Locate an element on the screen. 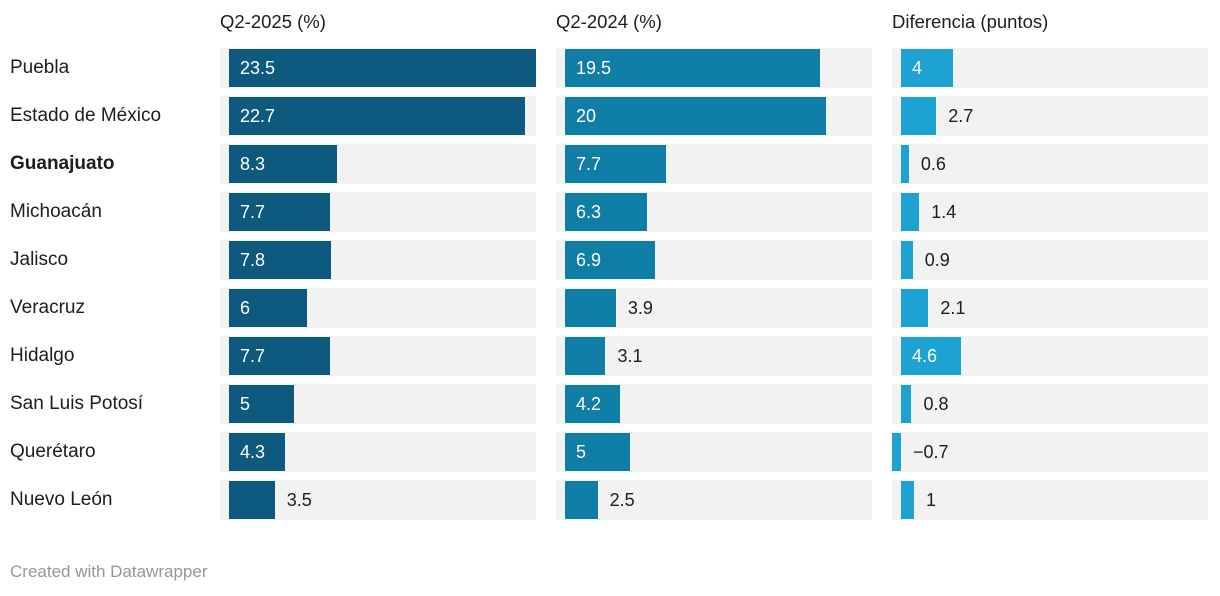 This screenshot has height=596, width=1220. value-label: 4.3 is located at coordinates (253, 452).